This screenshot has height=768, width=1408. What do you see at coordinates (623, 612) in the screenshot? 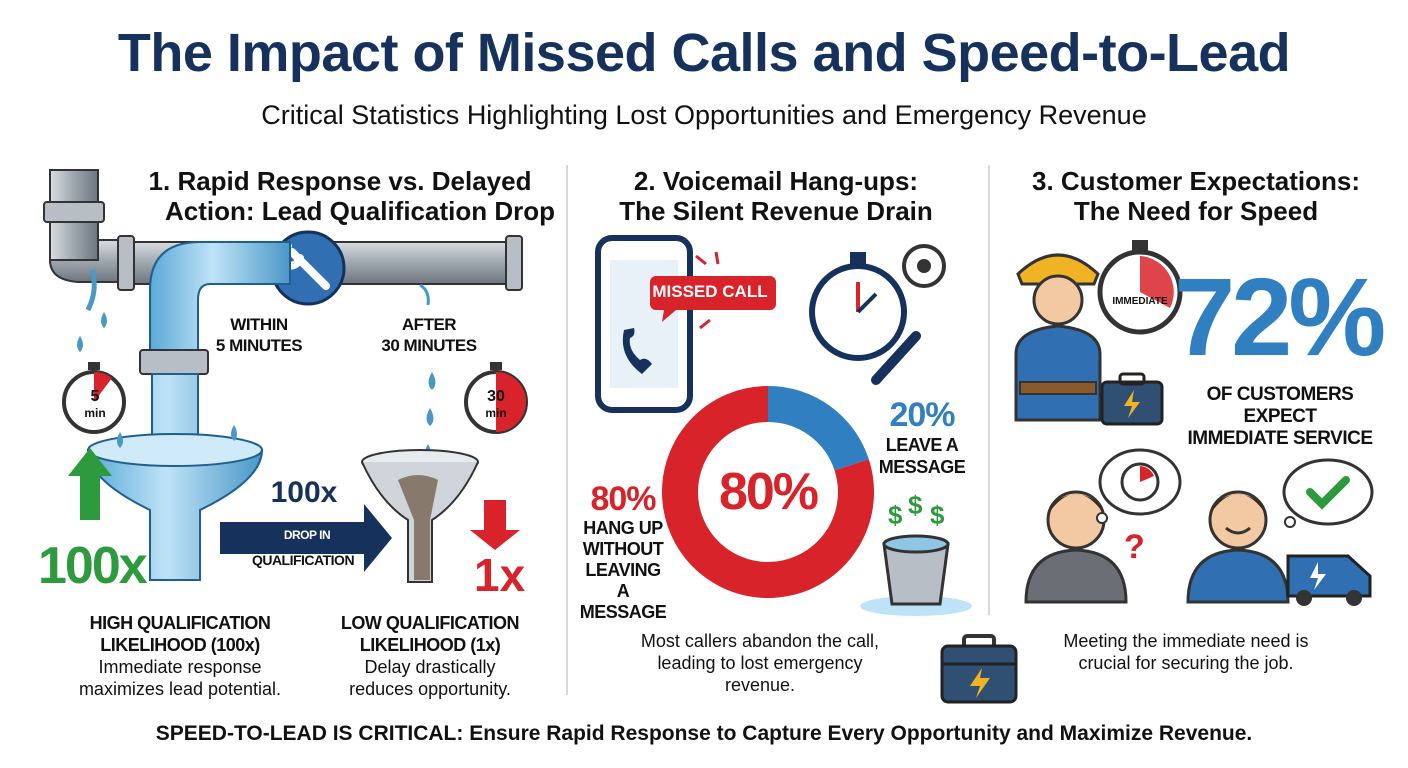
I see `hangup-label-4: MESSAGE` at bounding box center [623, 612].